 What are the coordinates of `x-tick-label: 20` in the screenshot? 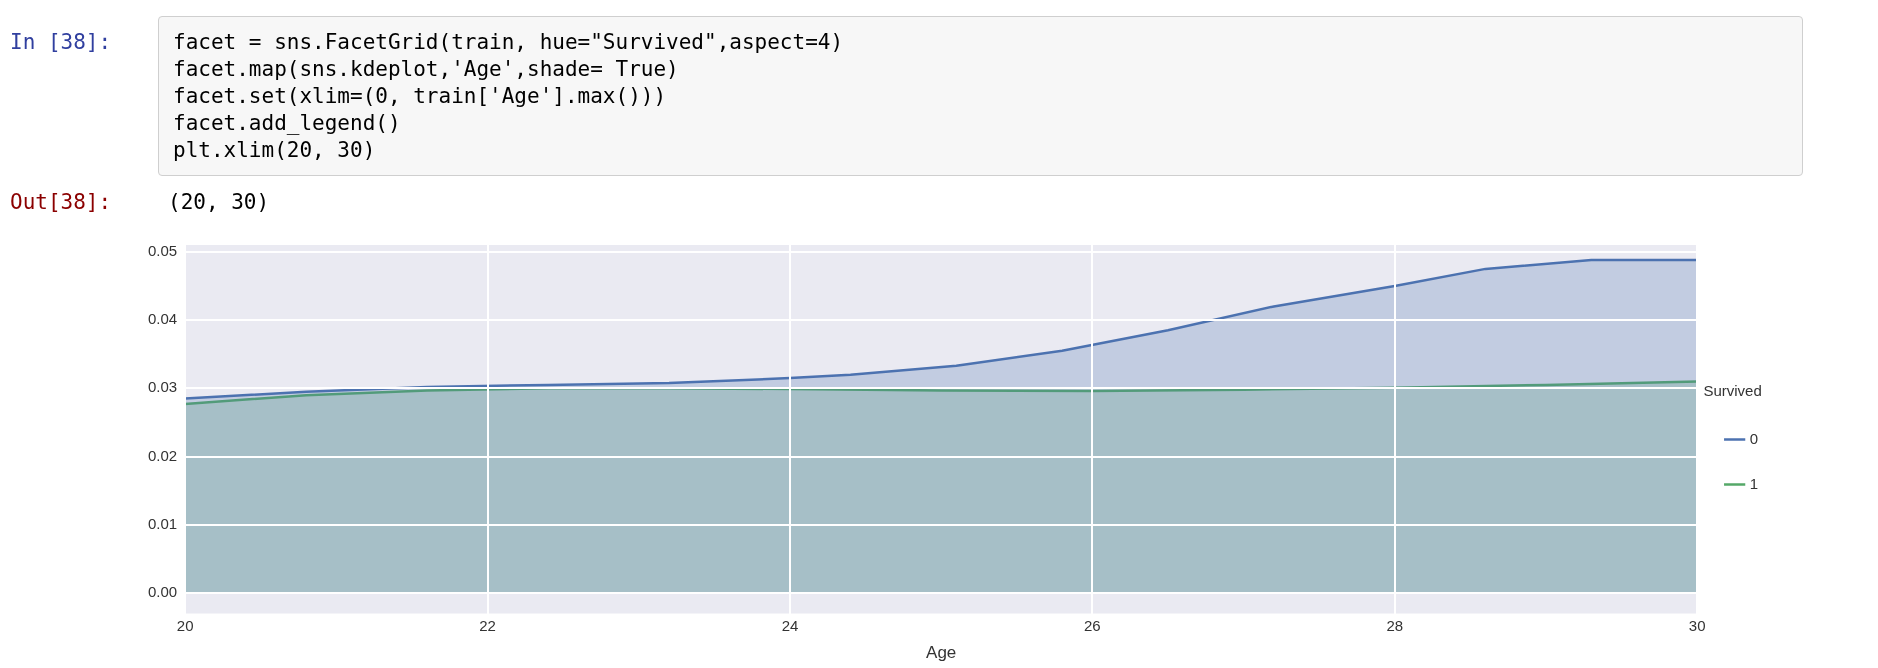 It's located at (185, 625).